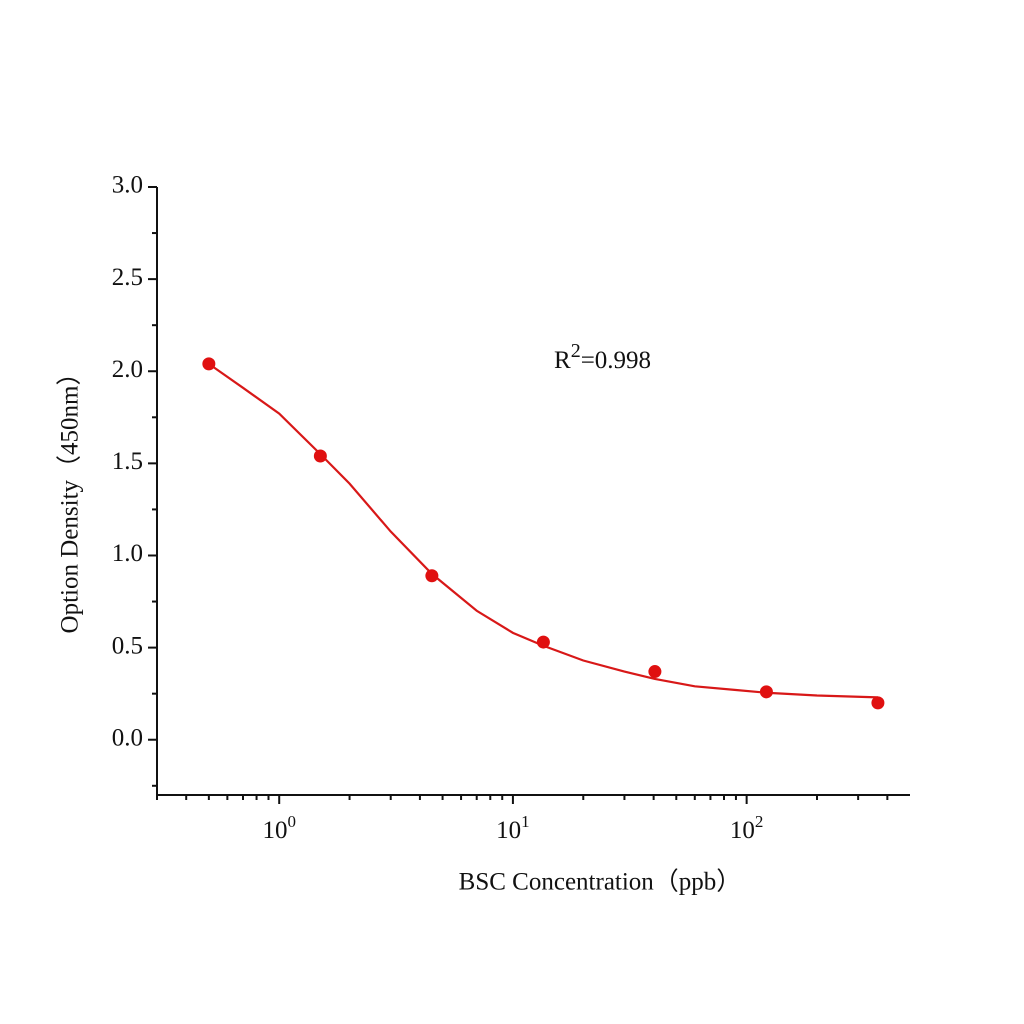  I want to click on x-tick-label: 10¹, so click(513, 828).